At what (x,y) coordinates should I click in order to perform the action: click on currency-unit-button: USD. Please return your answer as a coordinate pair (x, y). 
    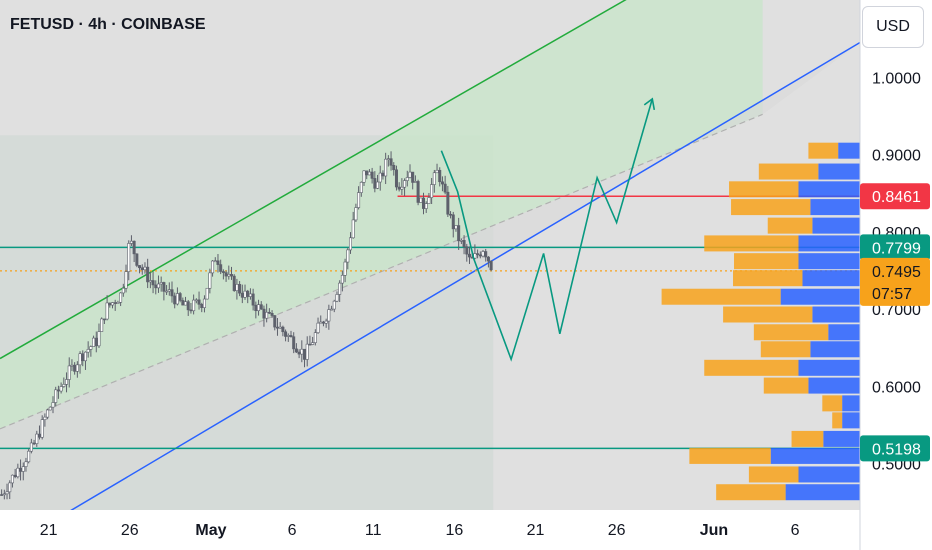
    Looking at the image, I should click on (893, 27).